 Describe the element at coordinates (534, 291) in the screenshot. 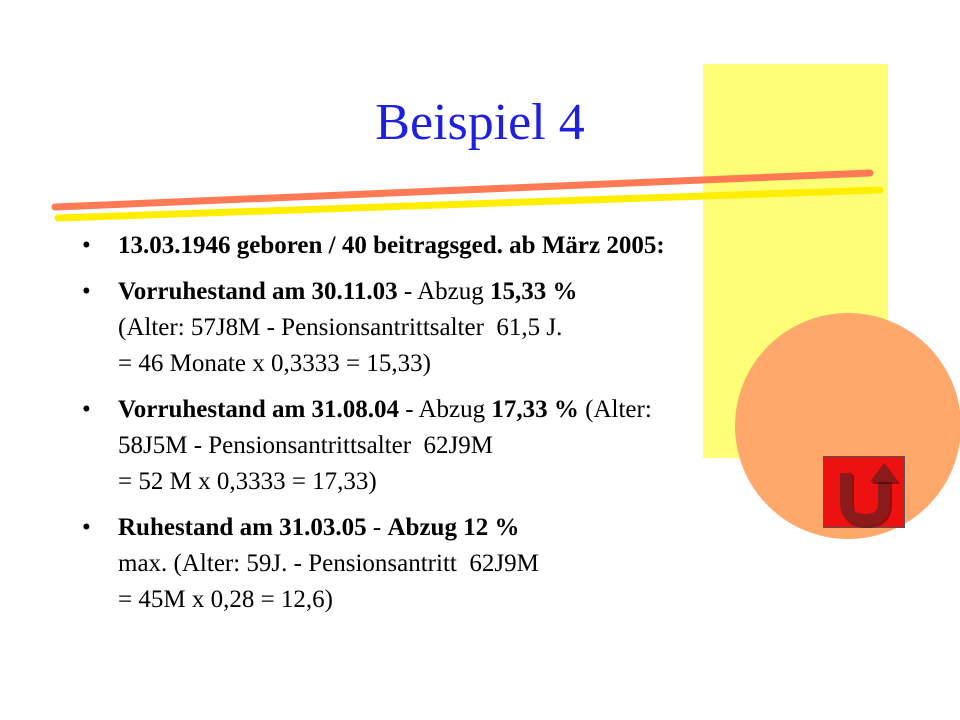

I see `bullet-text: 15,33 %` at that location.